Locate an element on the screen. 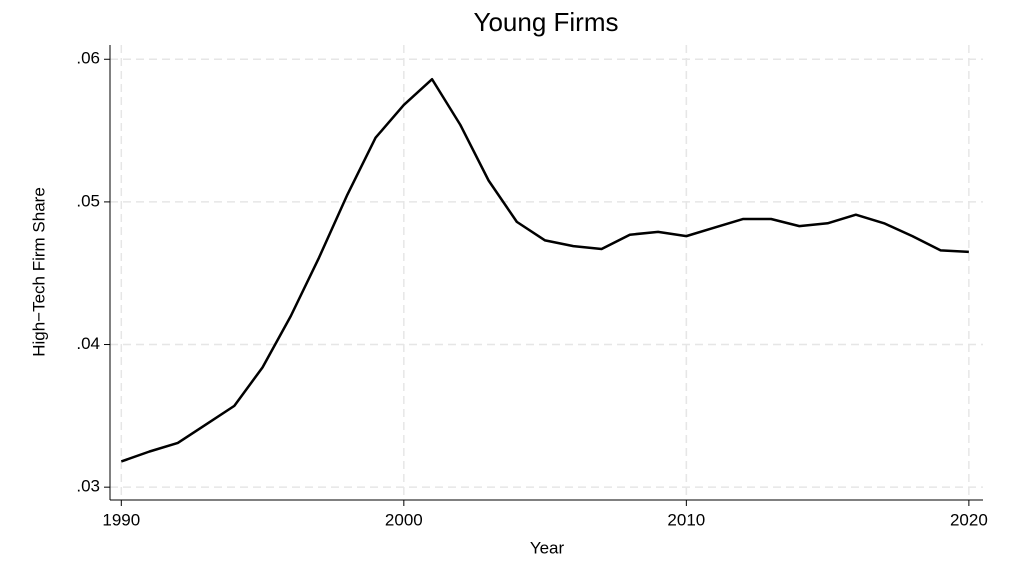 This screenshot has height=580, width=1024. x-axis-label: Year is located at coordinates (547, 547).